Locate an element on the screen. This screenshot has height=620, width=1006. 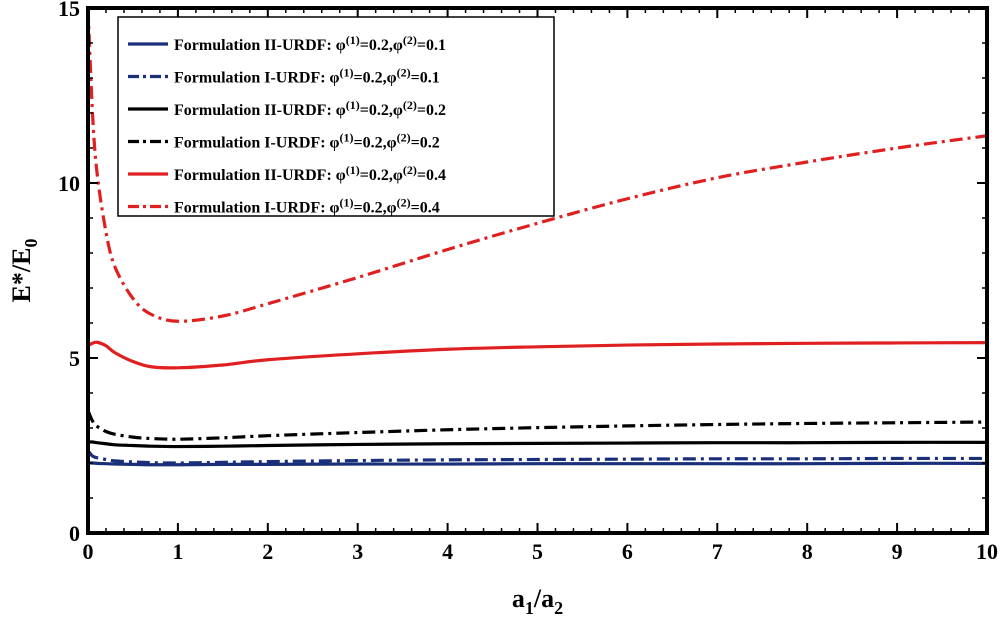
x-tick-label: 10 is located at coordinates (987, 551).